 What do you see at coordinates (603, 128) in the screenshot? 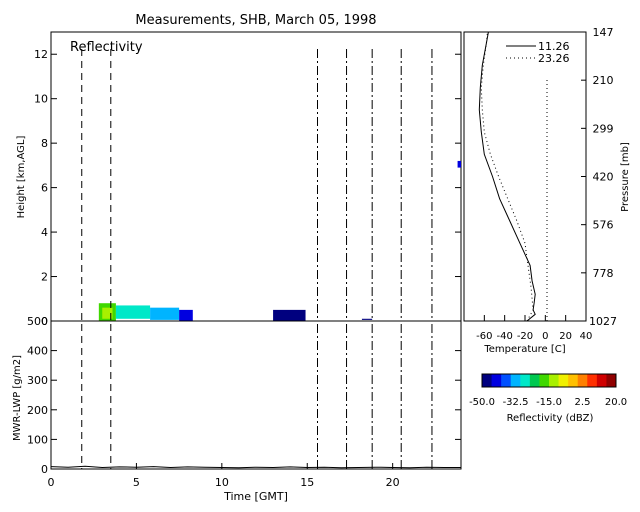
I see `sounding-pressure-tick-label: 299` at bounding box center [603, 128].